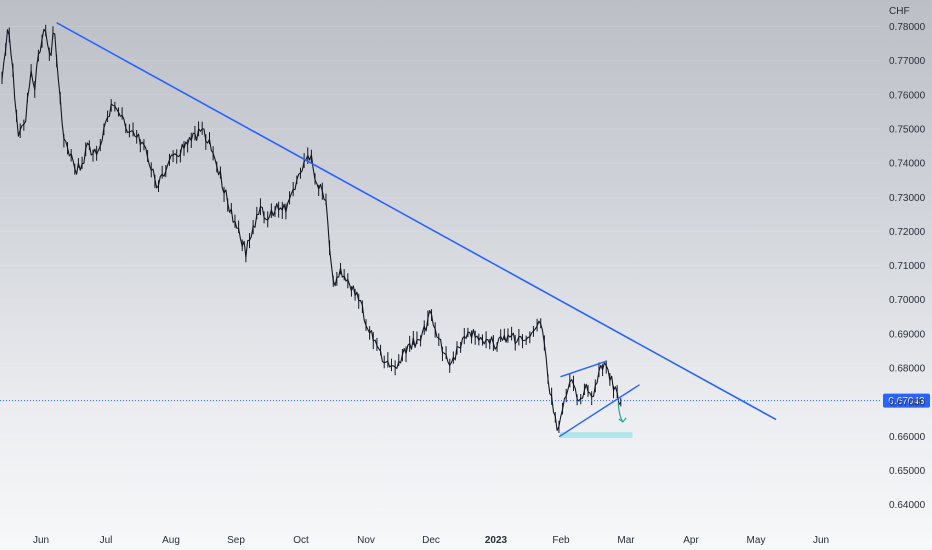 Image resolution: width=932 pixels, height=550 pixels. What do you see at coordinates (907, 198) in the screenshot?
I see `y-tick-label: 0.73000` at bounding box center [907, 198].